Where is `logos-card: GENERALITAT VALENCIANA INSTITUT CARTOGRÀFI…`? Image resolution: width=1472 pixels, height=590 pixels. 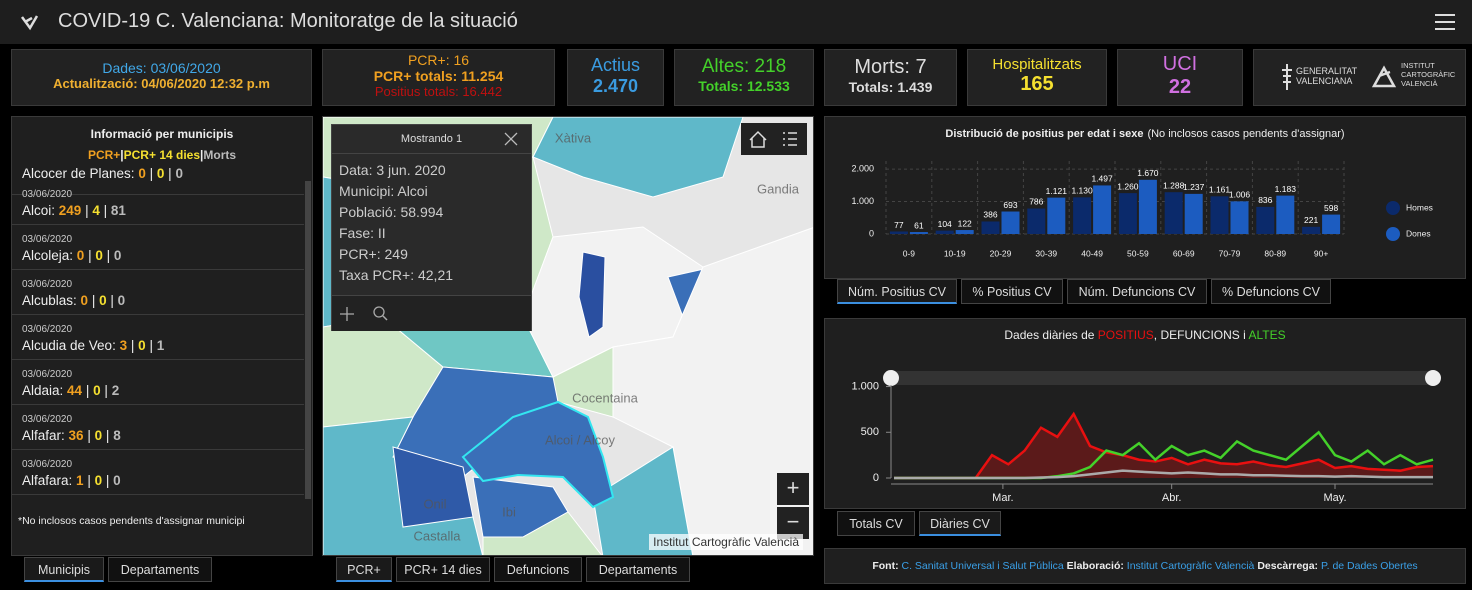 logos-card: GENERALITAT VALENCIANA INSTITUT CARTOGRÀFI… is located at coordinates (1359, 77).